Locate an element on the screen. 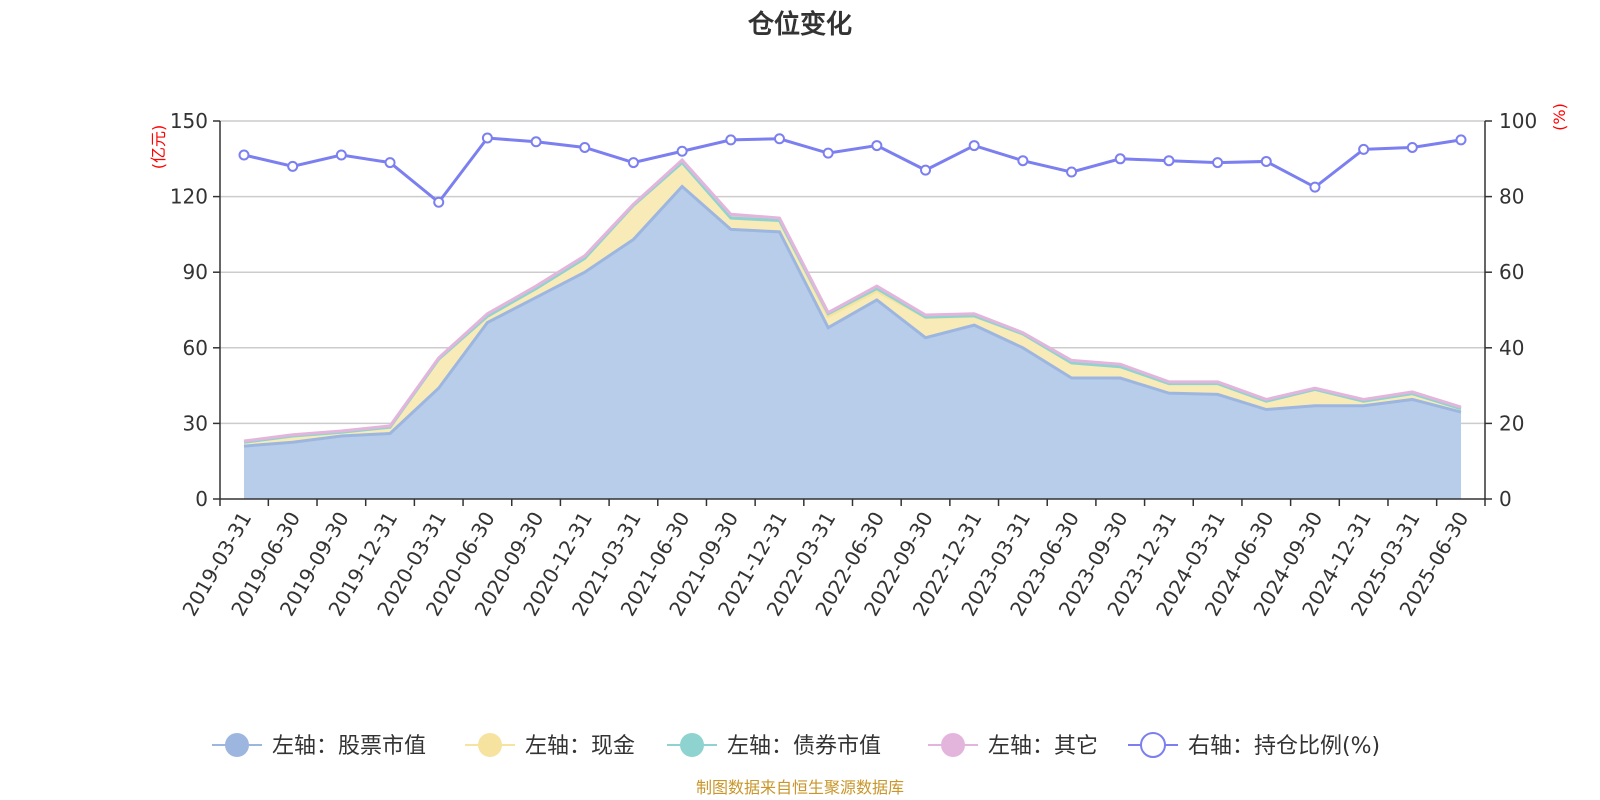  ratio-line is located at coordinates (852, 170).